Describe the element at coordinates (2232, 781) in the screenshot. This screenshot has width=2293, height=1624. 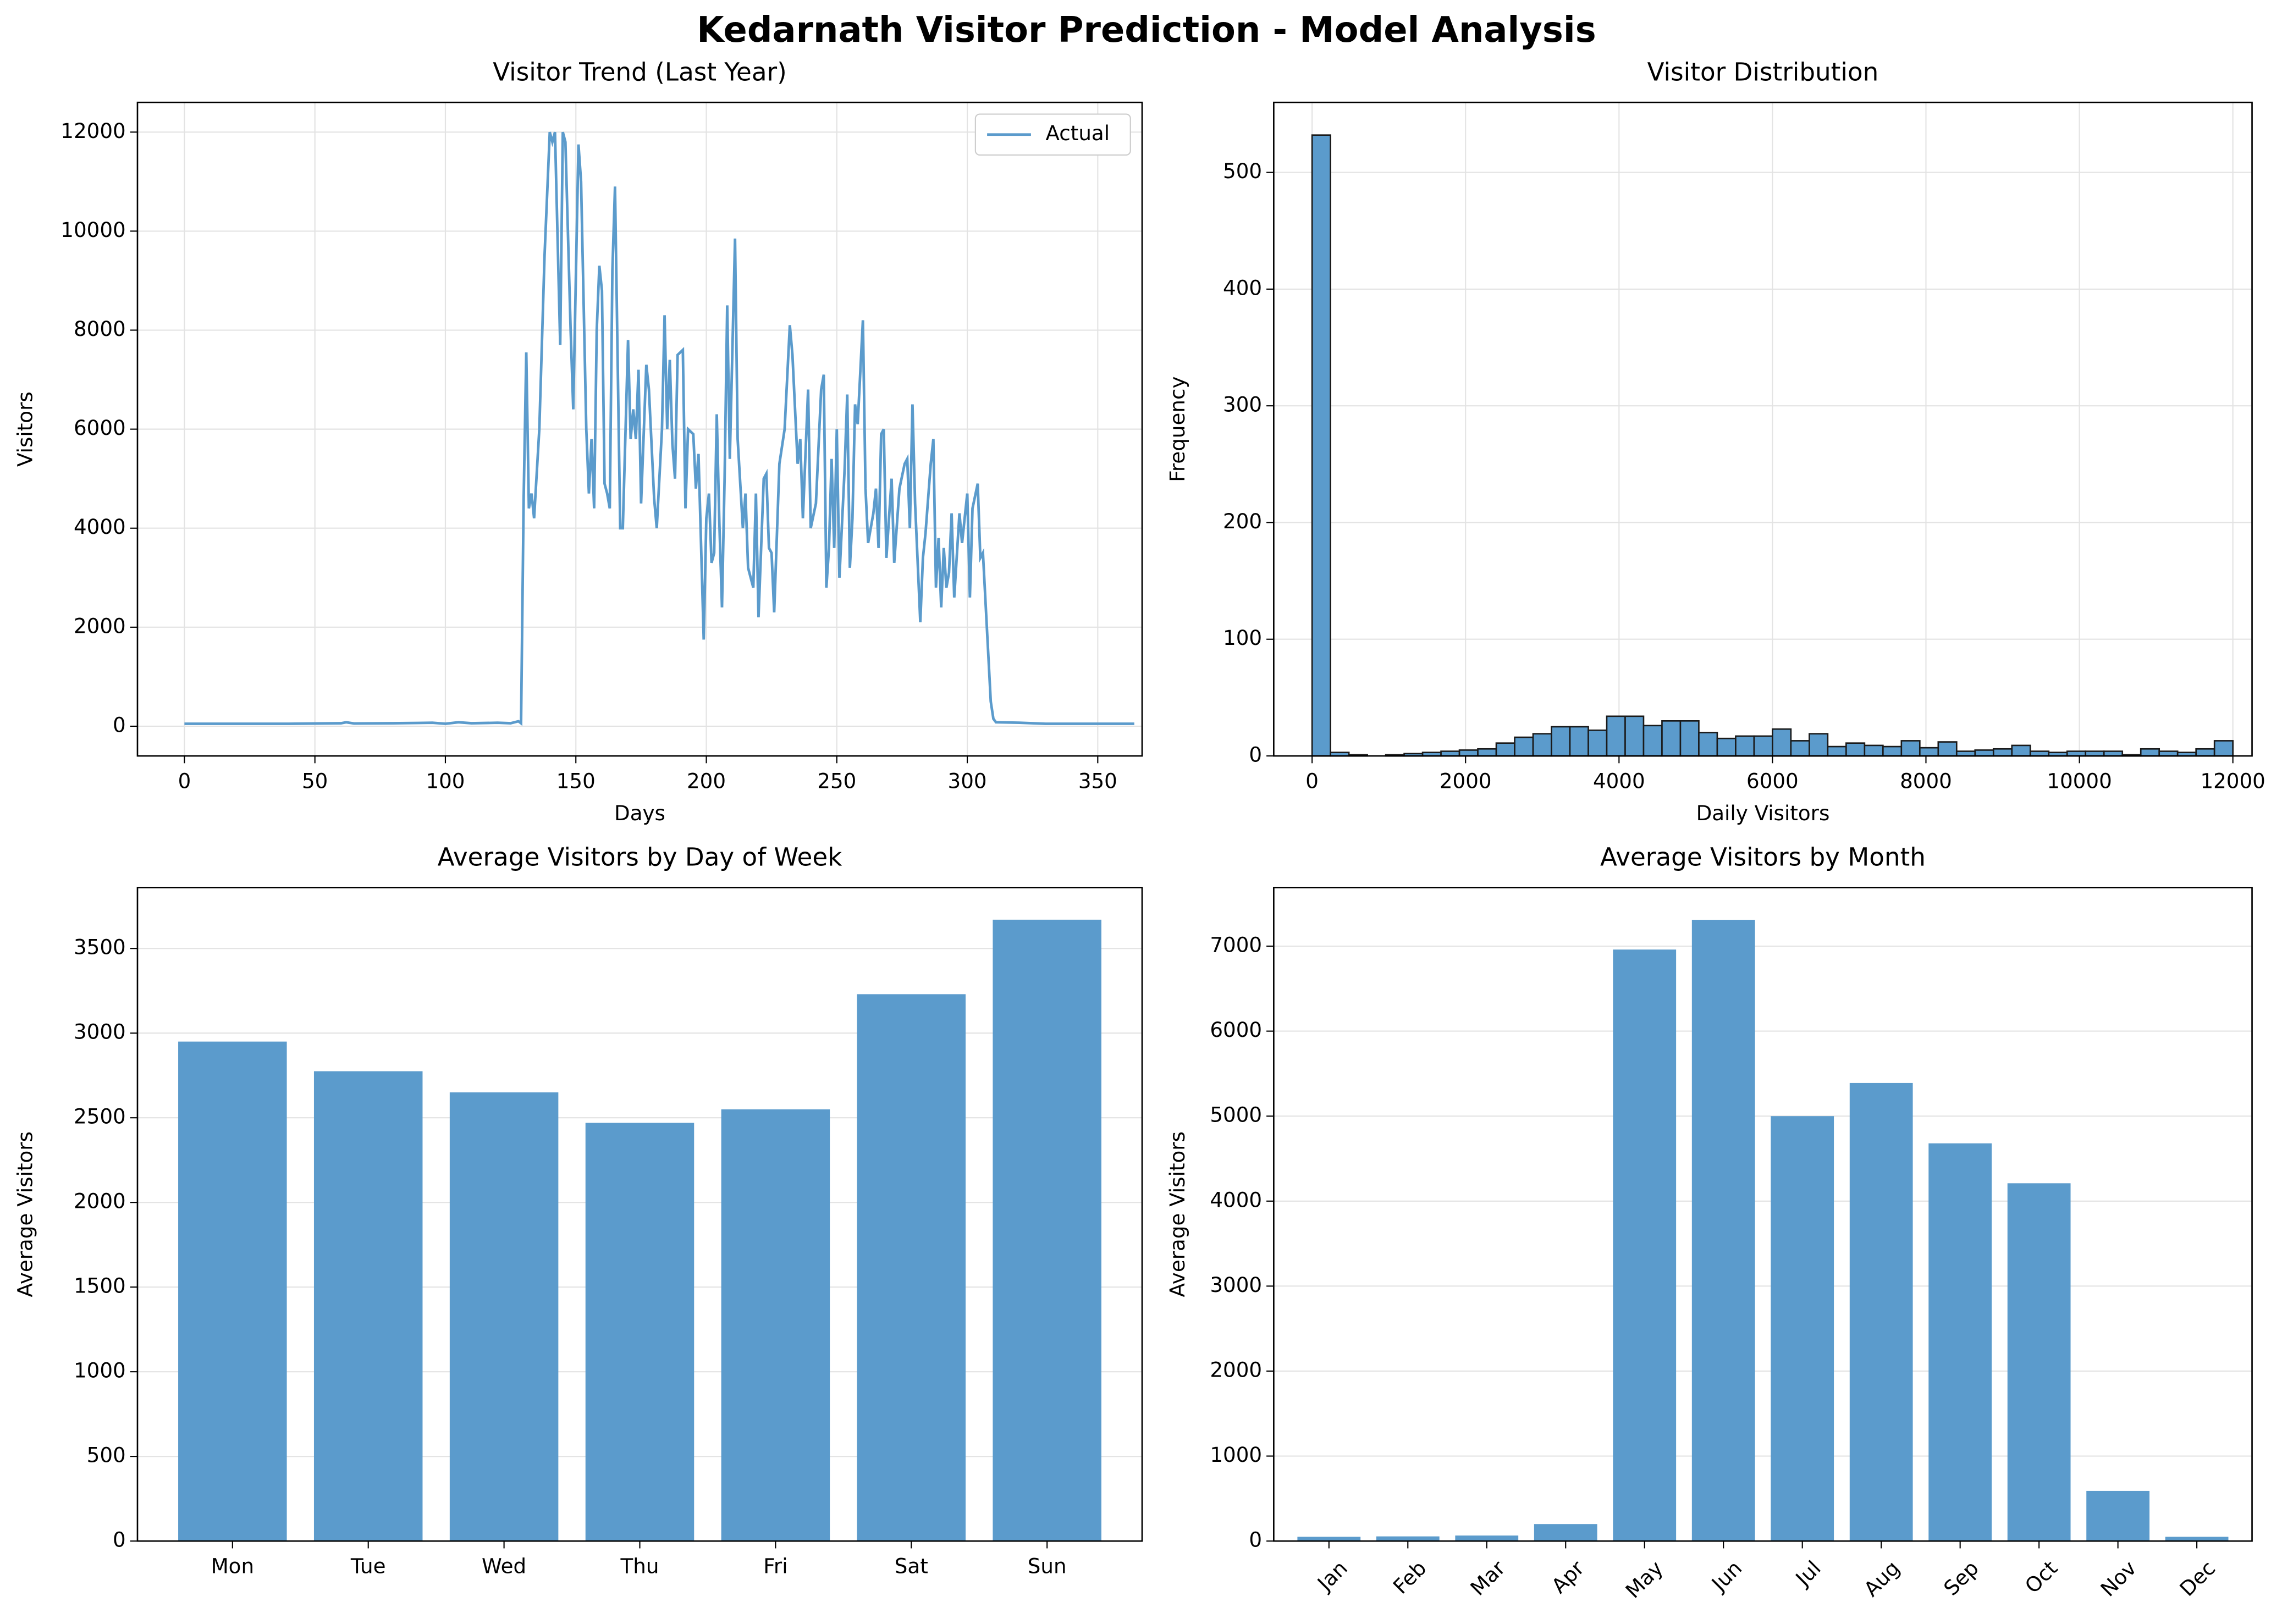
I see `x-tick-label: 12000` at that location.